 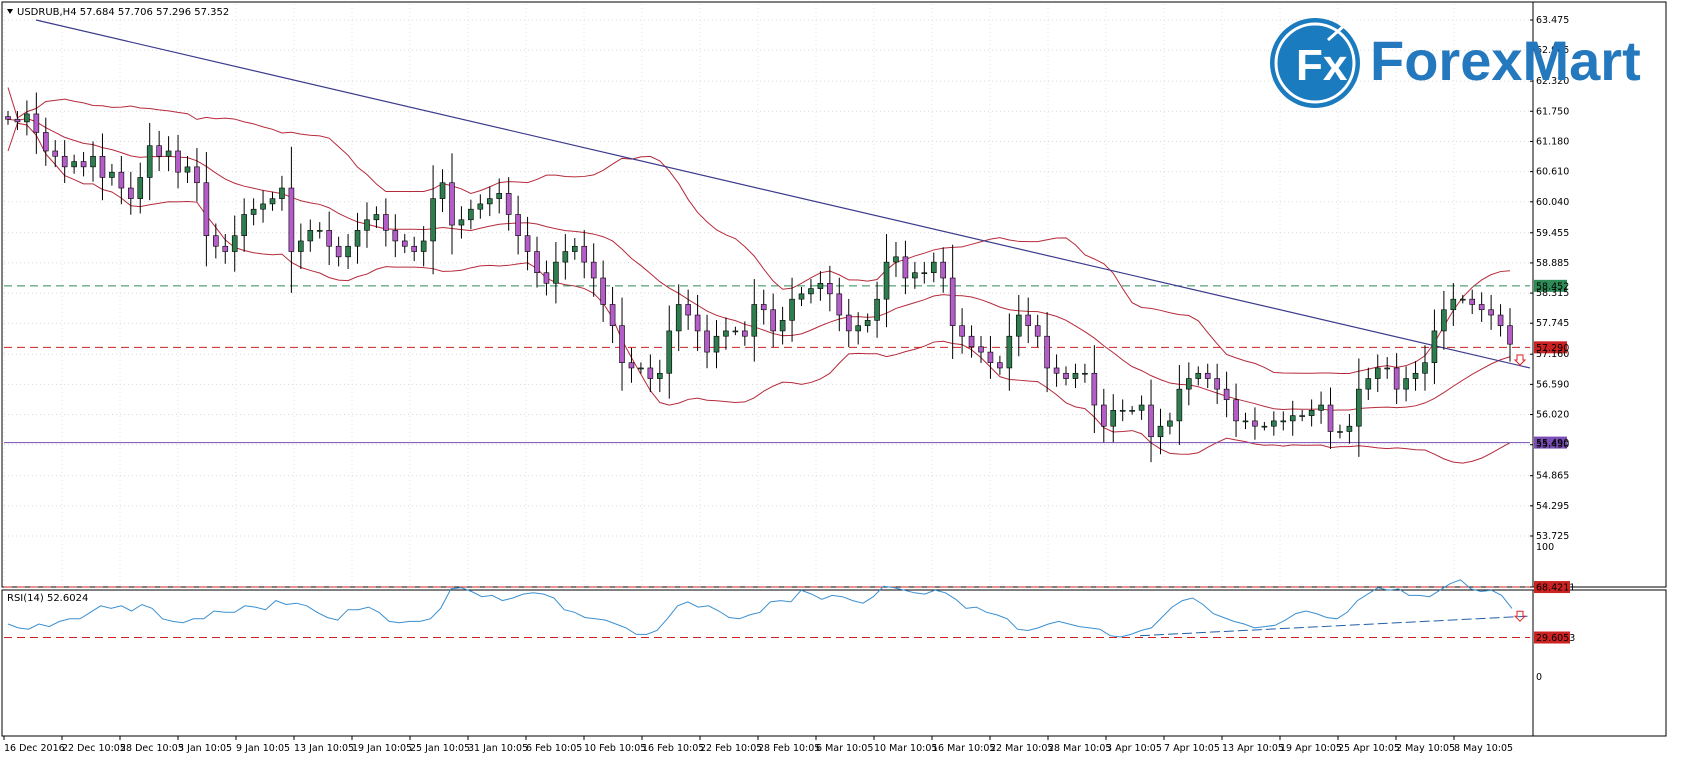 I want to click on sell-arrow-icon, so click(x=1520, y=360).